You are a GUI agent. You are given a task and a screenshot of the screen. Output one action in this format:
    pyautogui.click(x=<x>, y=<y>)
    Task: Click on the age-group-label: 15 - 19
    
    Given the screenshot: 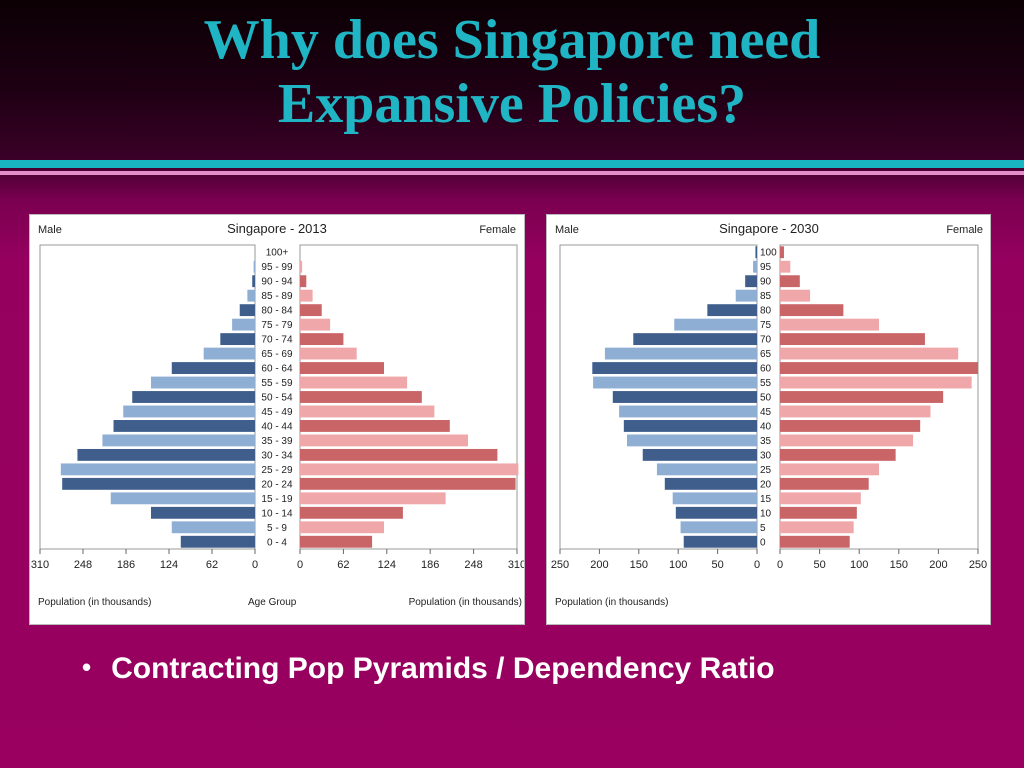 What is the action you would take?
    pyautogui.click(x=277, y=499)
    